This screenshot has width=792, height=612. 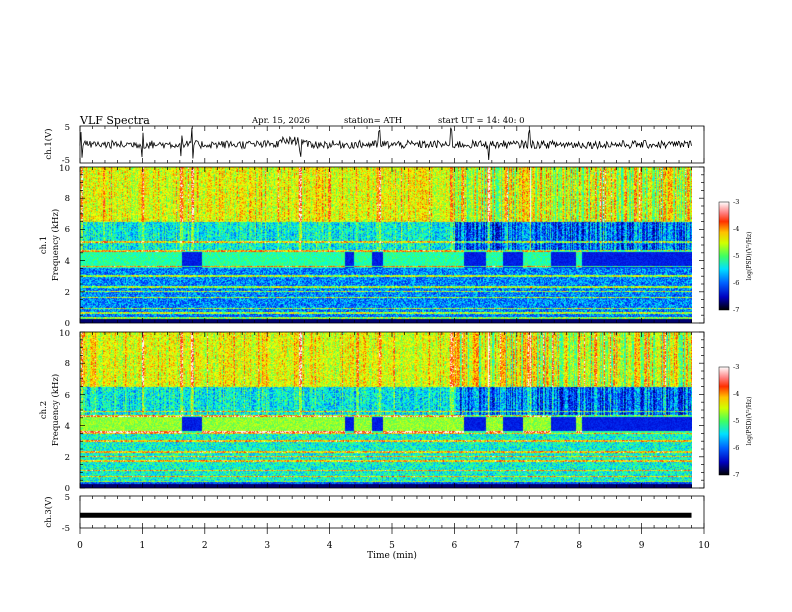 I want to click on xtick-label: 3, so click(x=267, y=546).